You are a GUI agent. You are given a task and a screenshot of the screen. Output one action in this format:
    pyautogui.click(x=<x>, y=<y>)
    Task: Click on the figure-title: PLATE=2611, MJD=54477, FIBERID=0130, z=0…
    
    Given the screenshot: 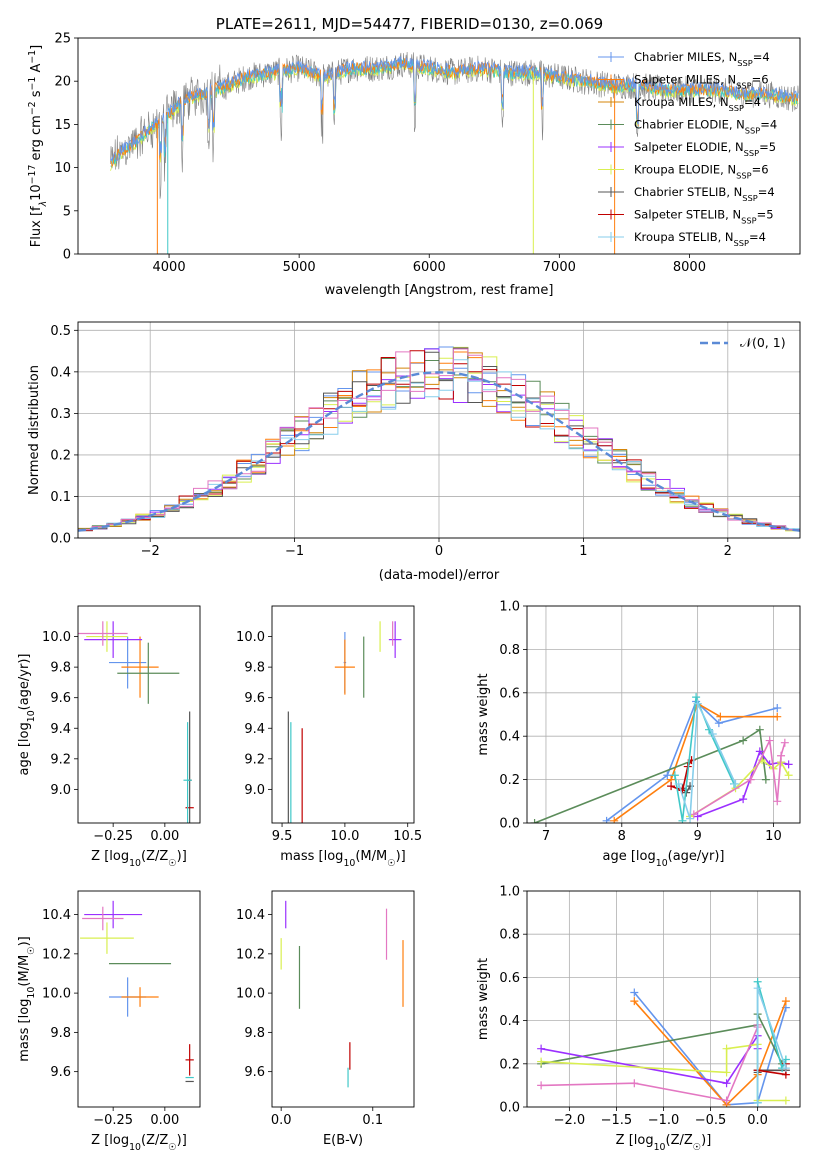 What is the action you would take?
    pyautogui.click(x=409, y=24)
    